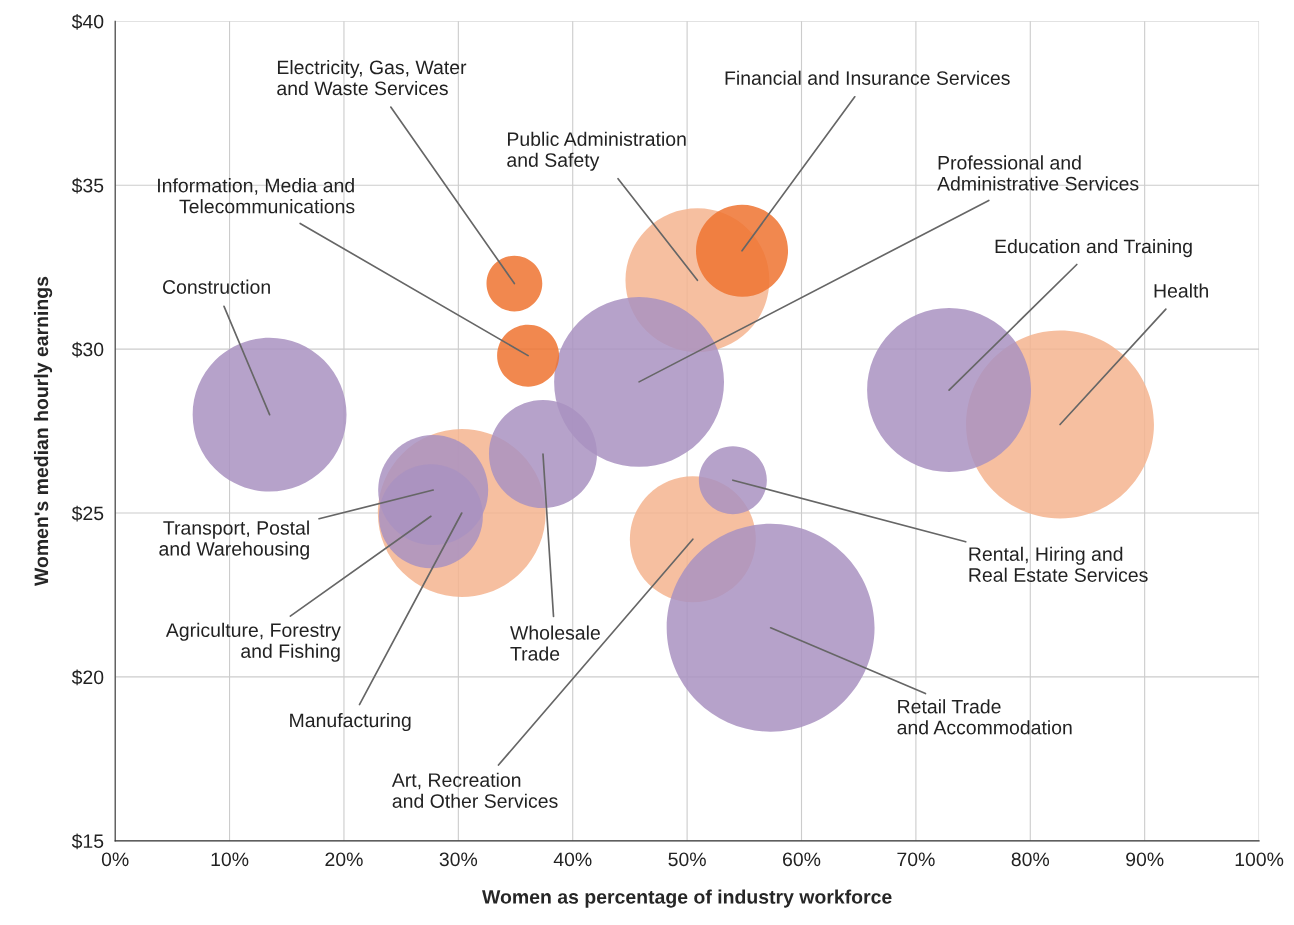 The height and width of the screenshot is (925, 1294). Describe the element at coordinates (867, 77) in the screenshot. I see `annotation: Financial and Insurance Services` at that location.